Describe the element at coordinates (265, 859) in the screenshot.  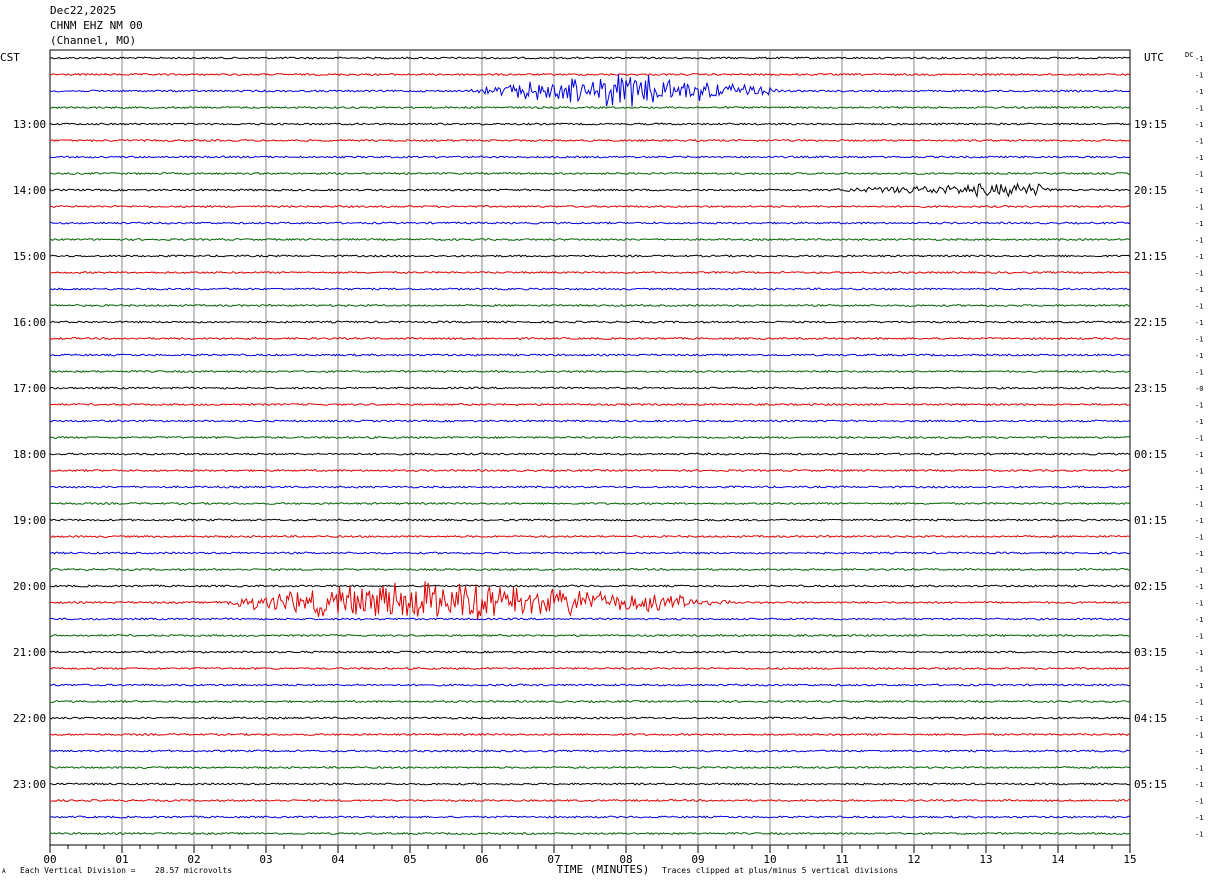
I see `x-tick-label: 03` at that location.